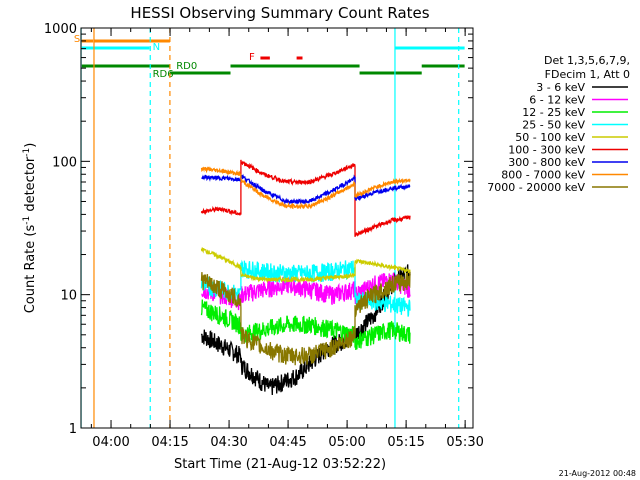 The width and height of the screenshot is (640, 480). Describe the element at coordinates (405, 442) in the screenshot. I see `x-tick-label: 05:15` at that location.